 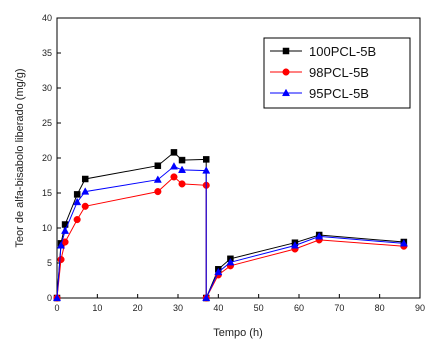 What do you see at coordinates (420, 308) in the screenshot?
I see `x-tick-label: 90` at bounding box center [420, 308].